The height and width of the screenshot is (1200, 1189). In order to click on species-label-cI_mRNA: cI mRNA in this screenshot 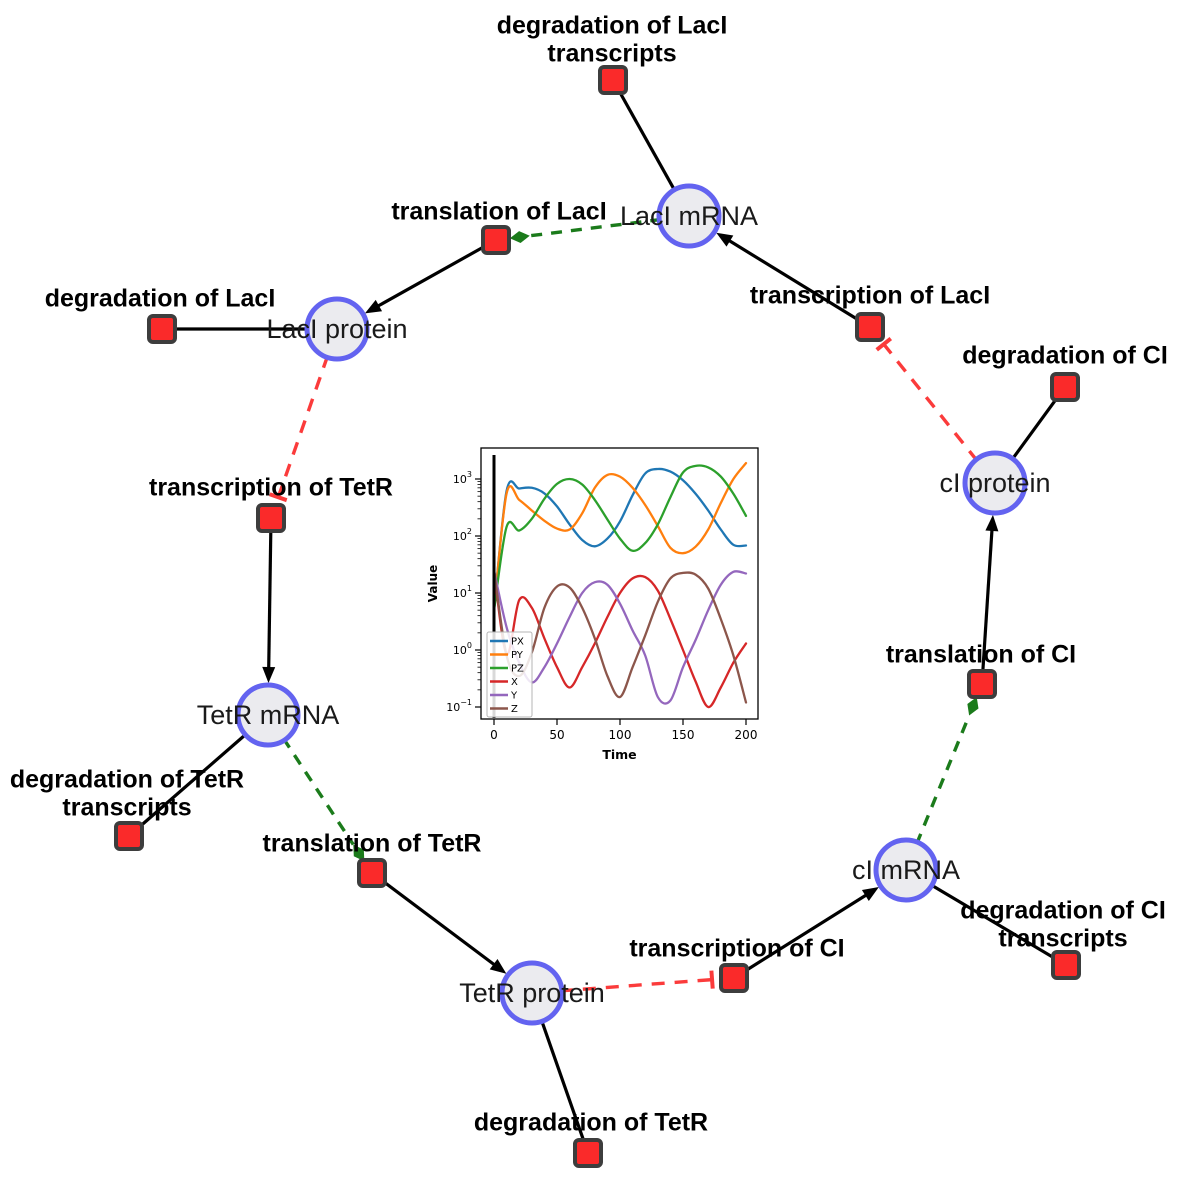, I will do `click(906, 870)`.